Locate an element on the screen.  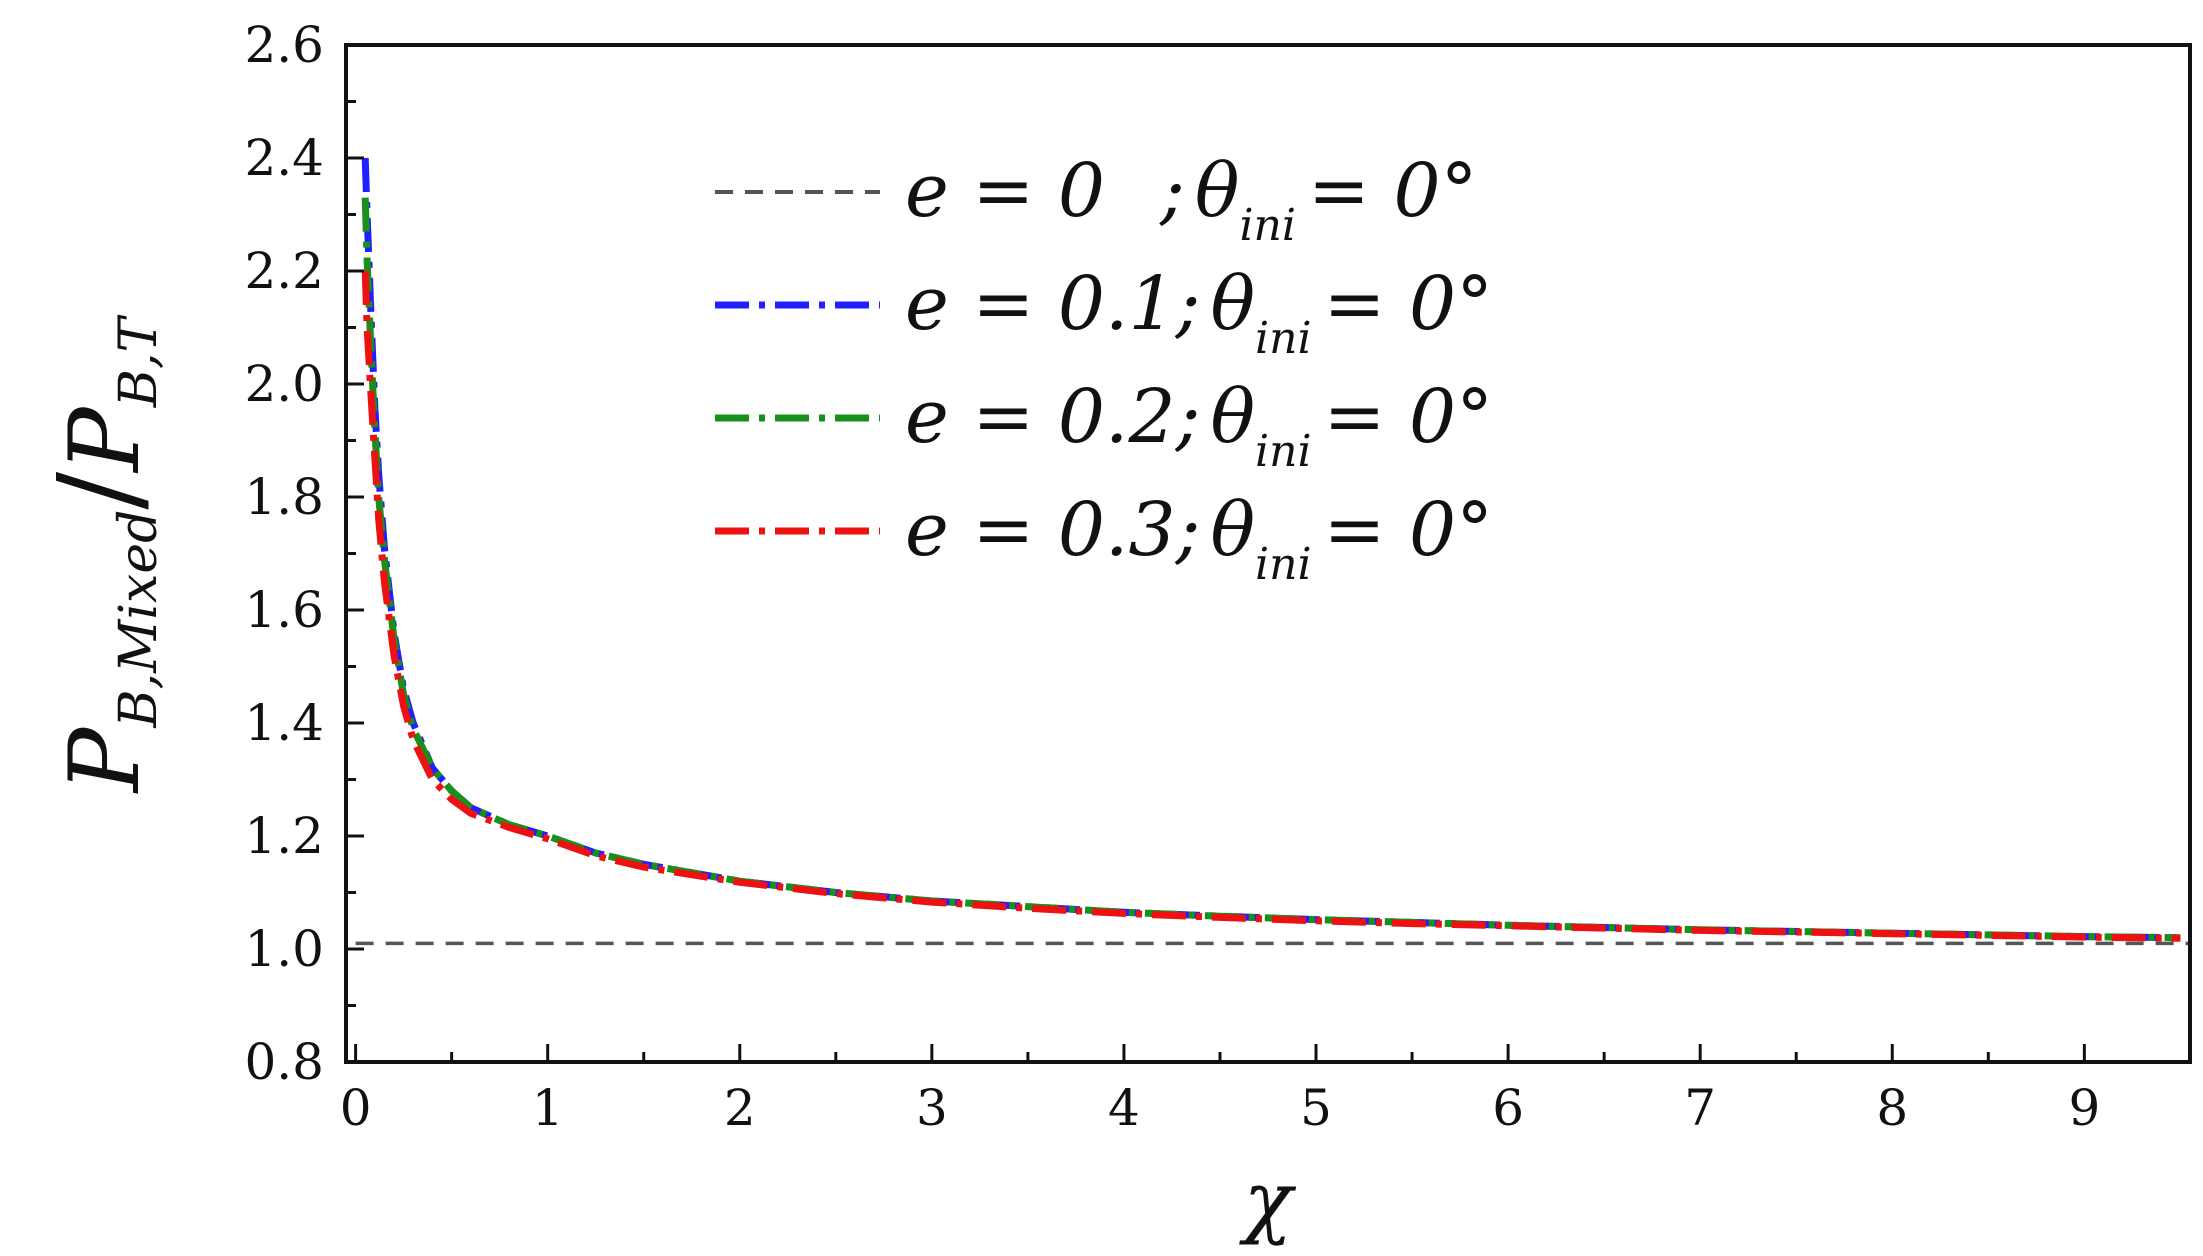
y-tick-label: 1.6 is located at coordinates (284, 610).